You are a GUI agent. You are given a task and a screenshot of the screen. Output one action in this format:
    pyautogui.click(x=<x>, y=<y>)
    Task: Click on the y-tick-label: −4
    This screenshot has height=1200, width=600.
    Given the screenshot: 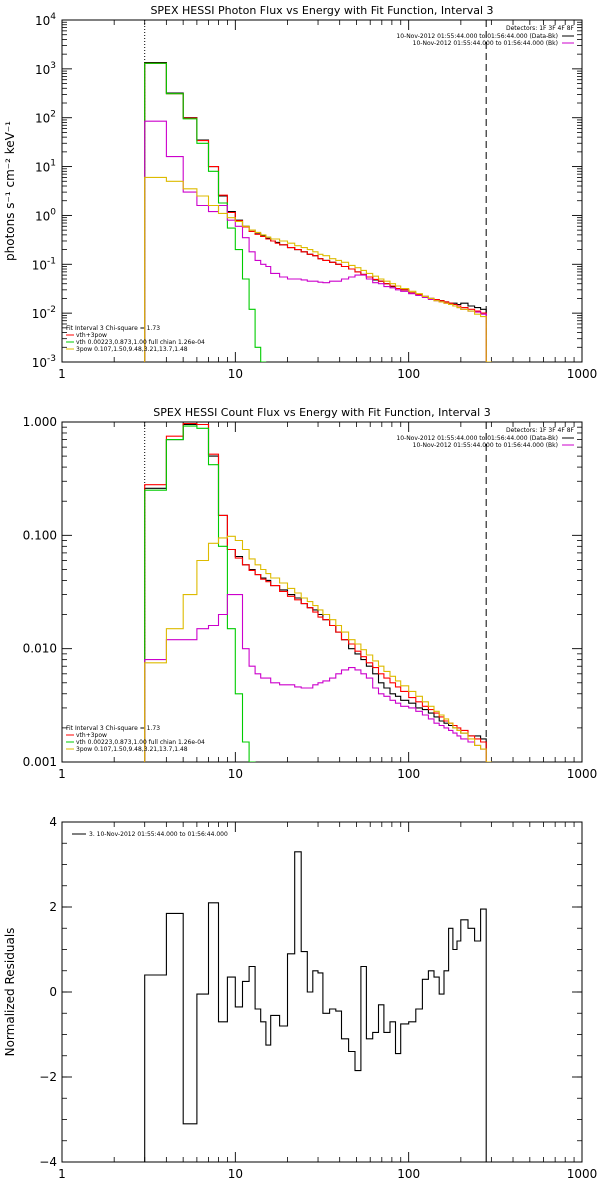 What is the action you would take?
    pyautogui.click(x=48, y=1162)
    